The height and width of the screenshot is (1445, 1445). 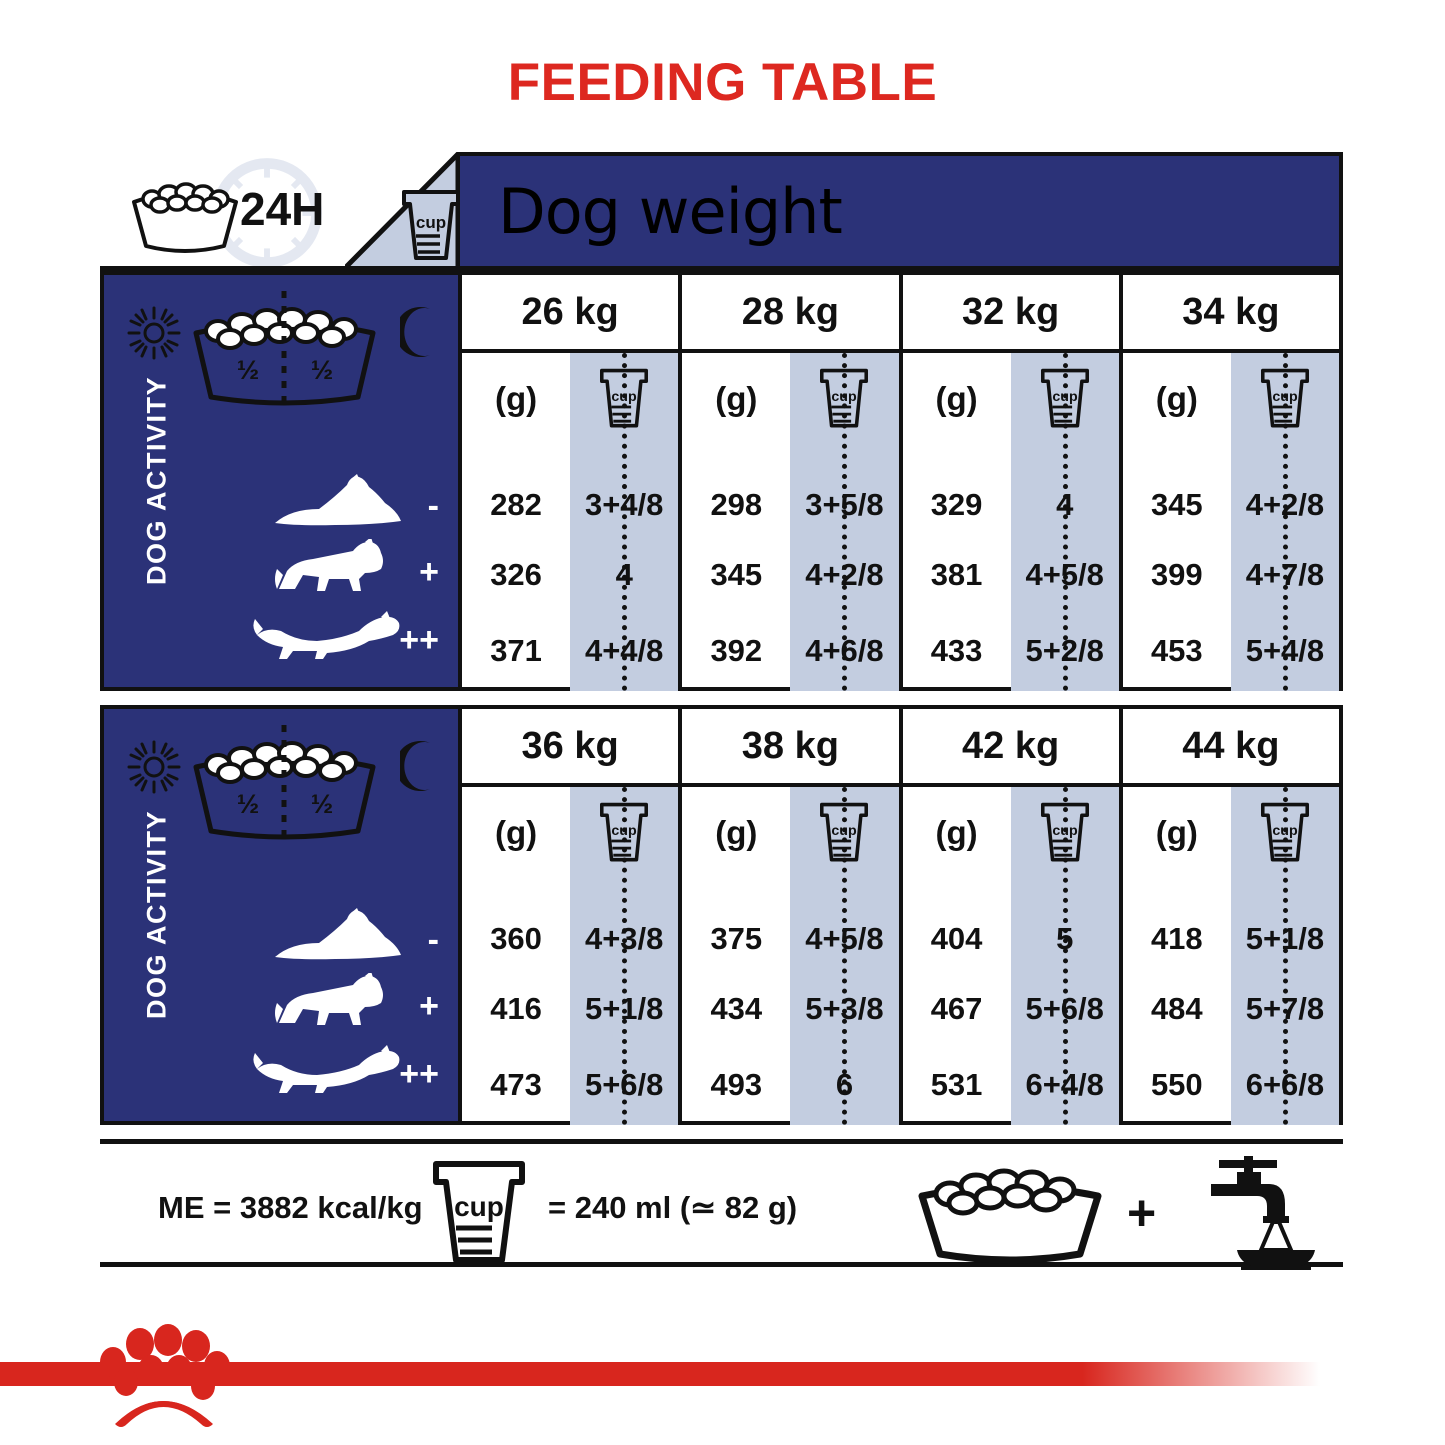 I want to click on activity-level-high: ++, so click(x=314, y=1067).